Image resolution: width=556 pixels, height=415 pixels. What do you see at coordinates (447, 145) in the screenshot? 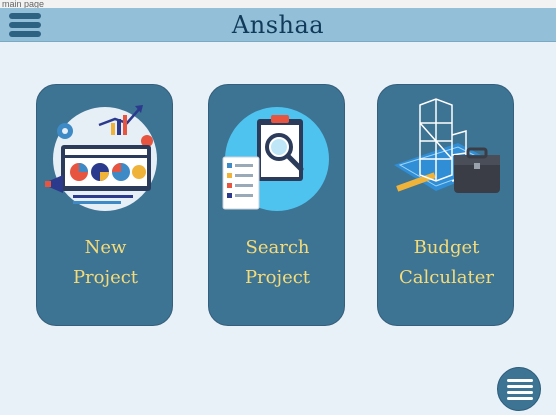
I see `building-blueprint-briefcase-illustration` at bounding box center [447, 145].